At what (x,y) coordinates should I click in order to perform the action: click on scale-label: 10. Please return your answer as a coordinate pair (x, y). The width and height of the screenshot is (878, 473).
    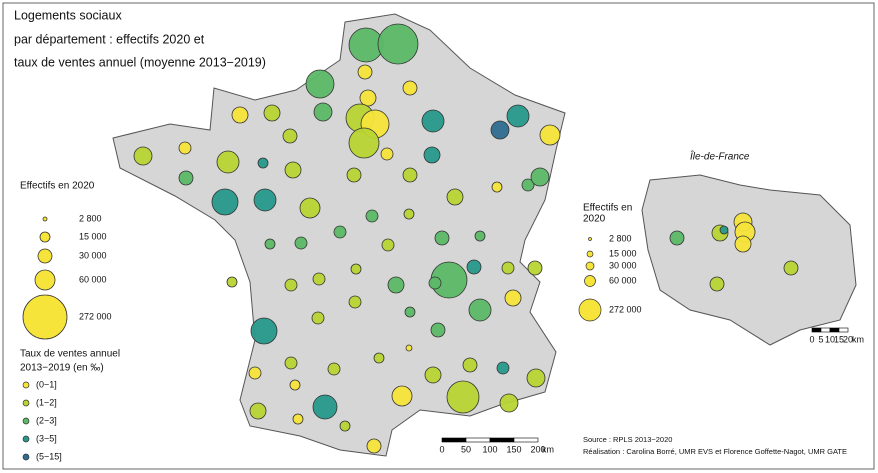
    Looking at the image, I should click on (830, 339).